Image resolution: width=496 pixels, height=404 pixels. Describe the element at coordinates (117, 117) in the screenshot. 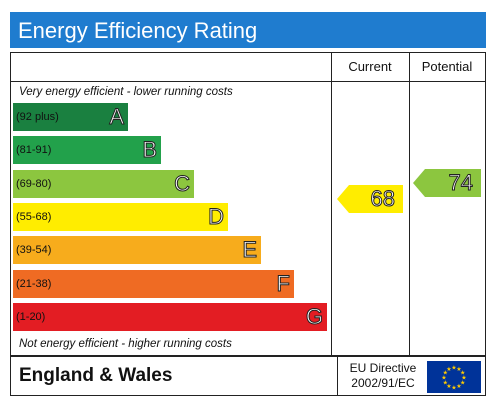

I see `band-letter: A` at that location.